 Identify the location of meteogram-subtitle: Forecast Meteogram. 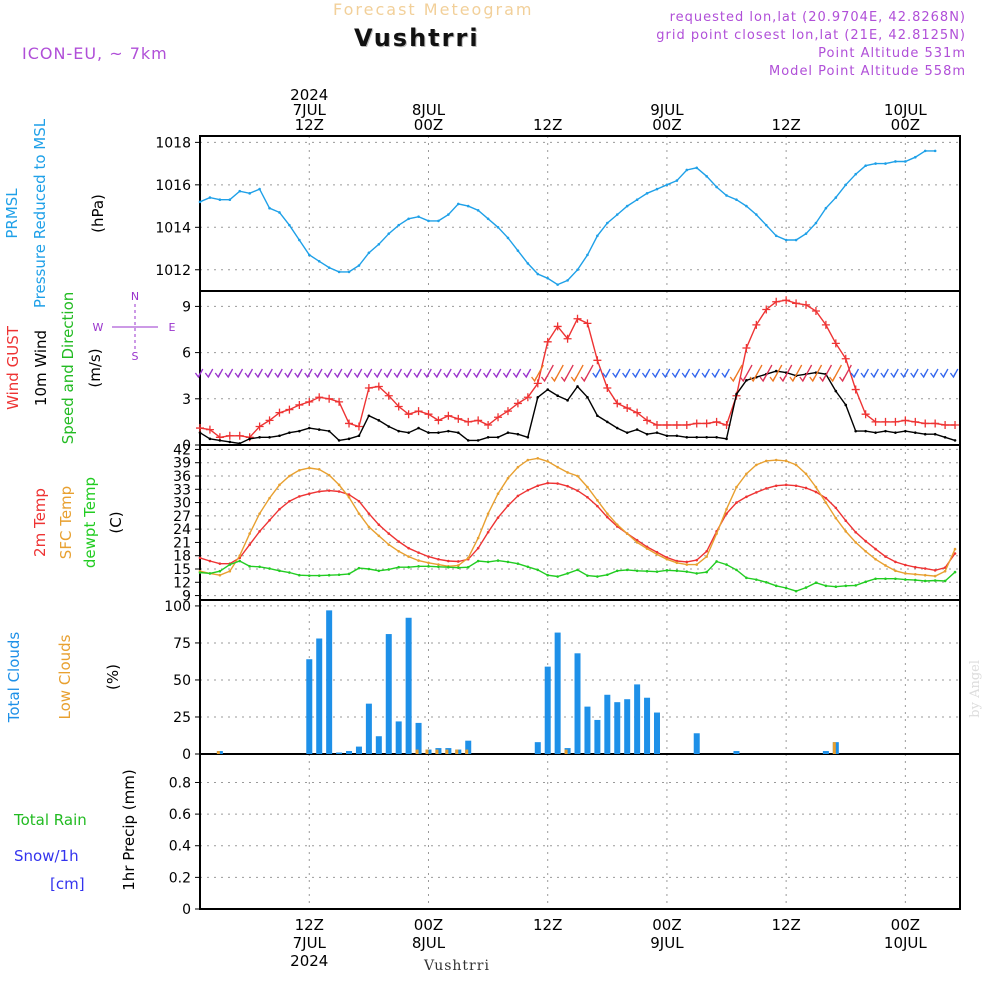
(433, 9).